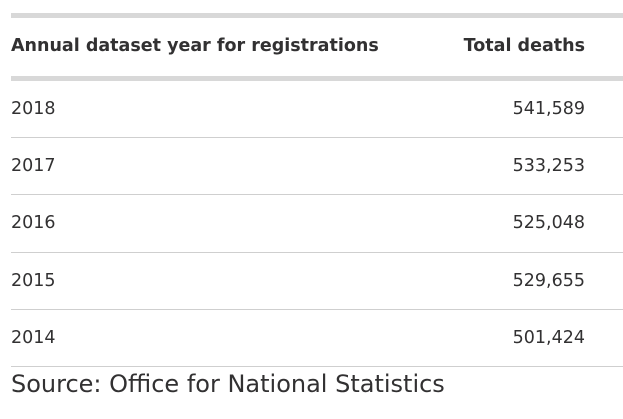 The height and width of the screenshot is (419, 623). I want to click on cell-total-deaths: 541,589, so click(548, 109).